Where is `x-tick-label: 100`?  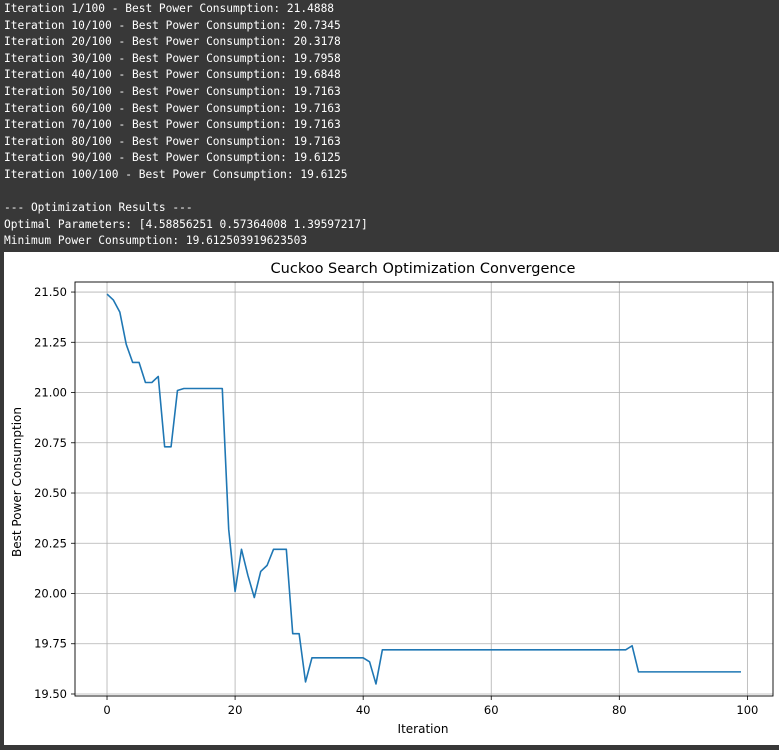
x-tick-label: 100 is located at coordinates (747, 710).